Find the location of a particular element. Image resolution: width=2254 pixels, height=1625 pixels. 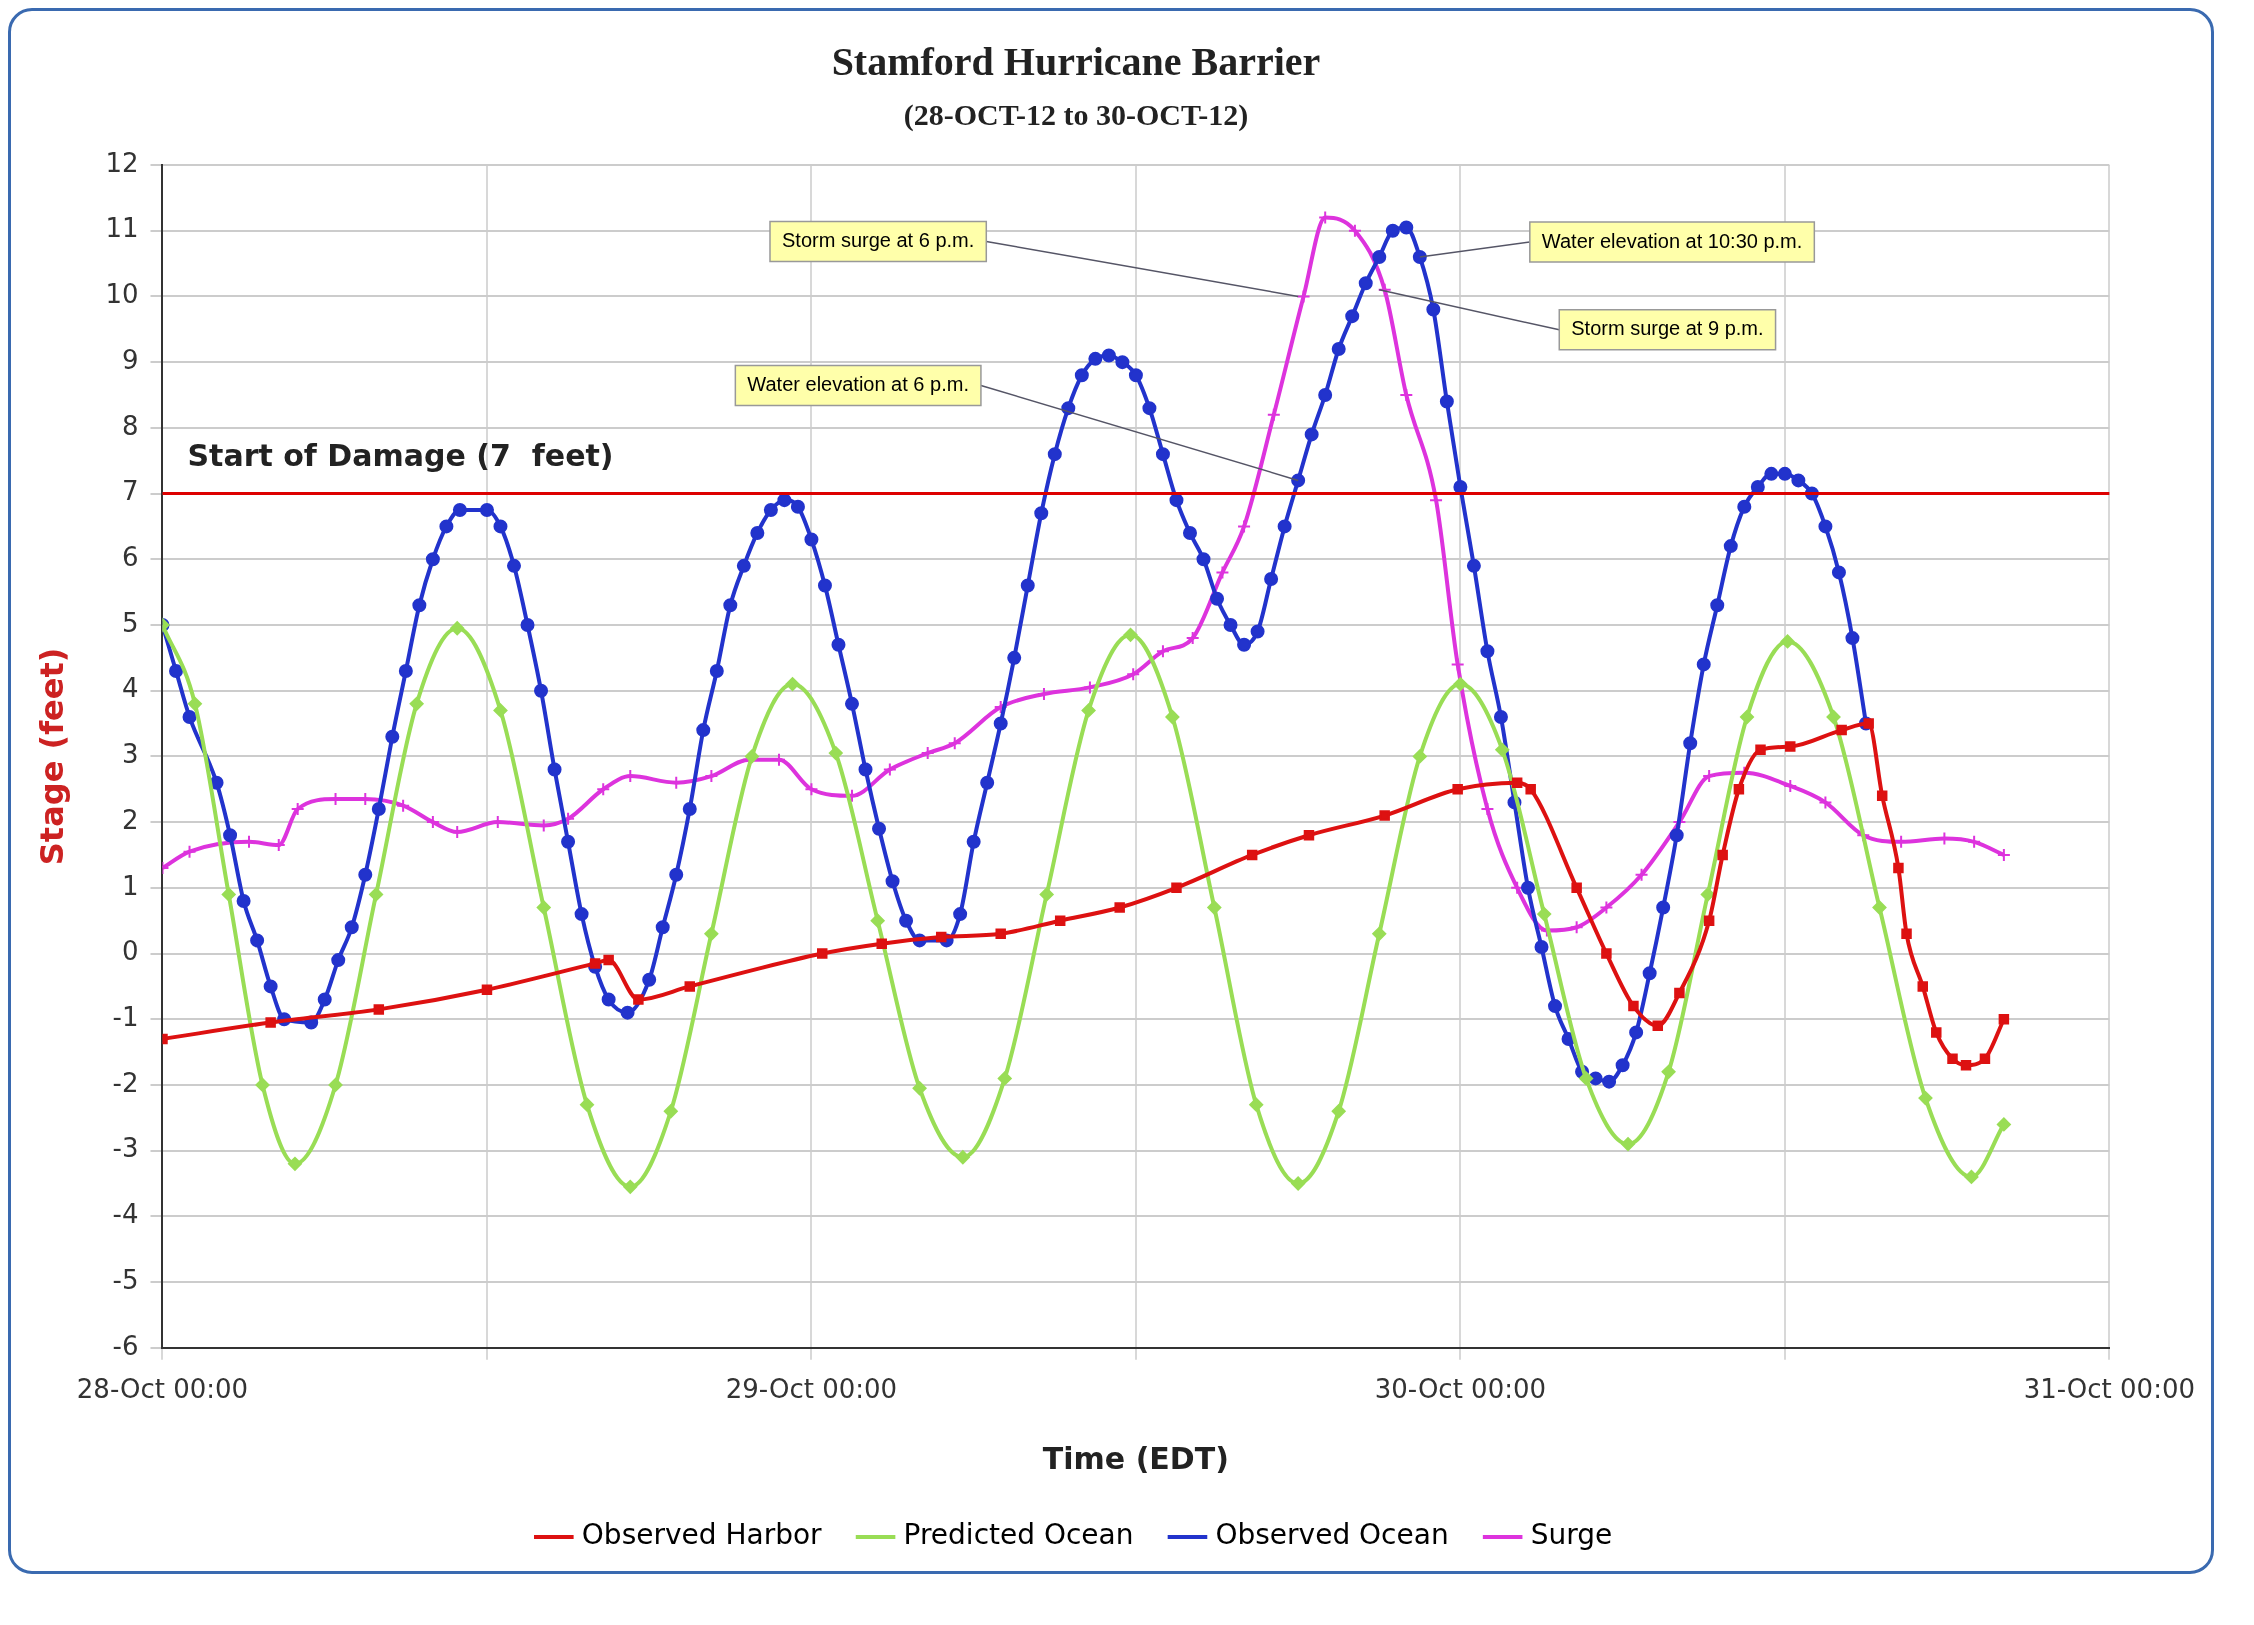

ref-line-label: Start of Damage (7 feet) is located at coordinates (400, 456).